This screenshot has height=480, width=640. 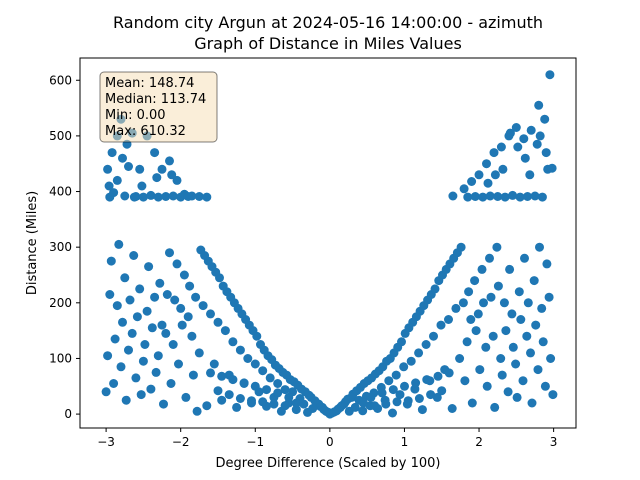 I want to click on y-tick-label: 0, so click(x=68, y=414).